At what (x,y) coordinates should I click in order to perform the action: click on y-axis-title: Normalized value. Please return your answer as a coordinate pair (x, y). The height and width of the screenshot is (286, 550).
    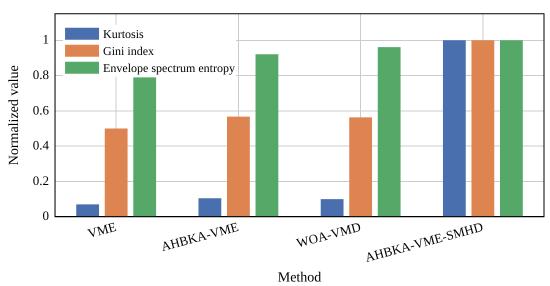
    Looking at the image, I should click on (14, 115).